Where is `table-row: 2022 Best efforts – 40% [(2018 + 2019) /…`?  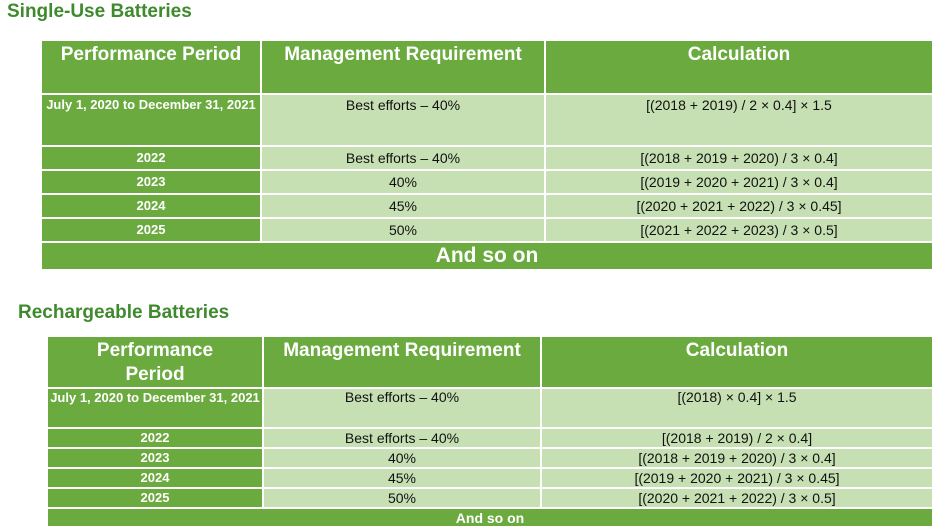 table-row: 2022 Best efforts – 40% [(2018 + 2019) /… is located at coordinates (490, 438).